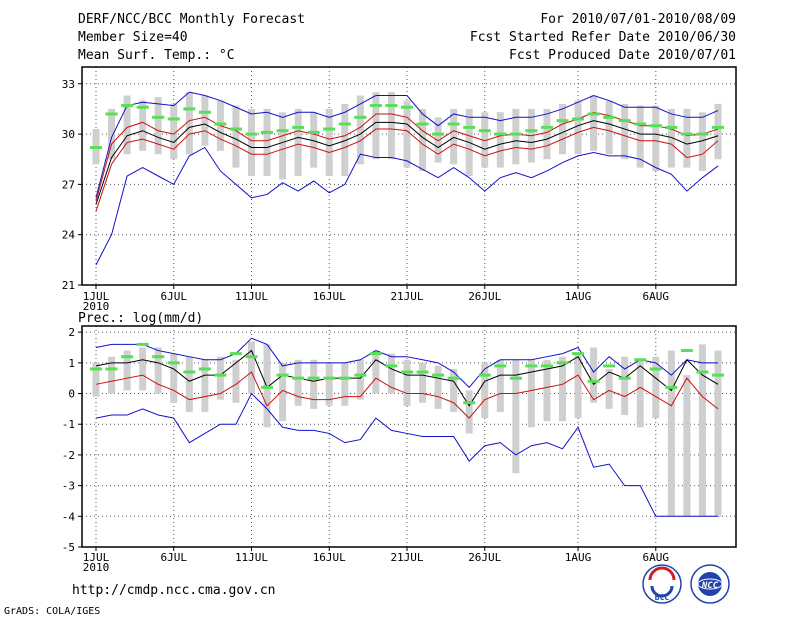 This screenshot has height=618, width=800. What do you see at coordinates (656, 557) in the screenshot?
I see `x-tick-label: 6AUG` at bounding box center [656, 557].